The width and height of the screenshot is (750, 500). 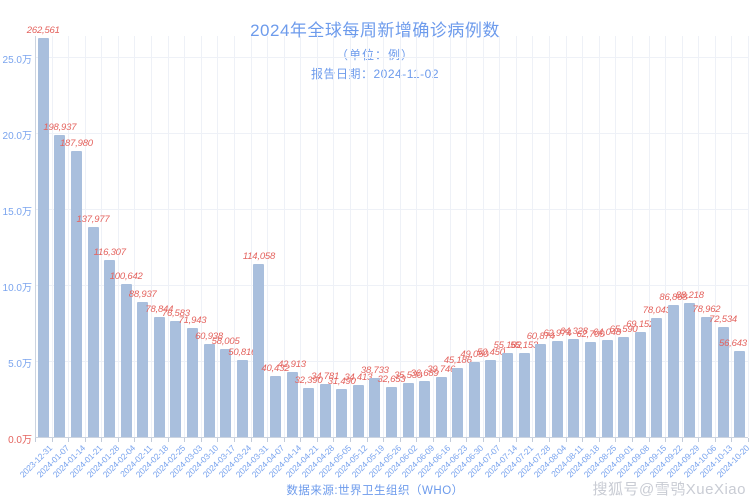 I want to click on bar-value-label: 71,943, so click(x=192, y=320).